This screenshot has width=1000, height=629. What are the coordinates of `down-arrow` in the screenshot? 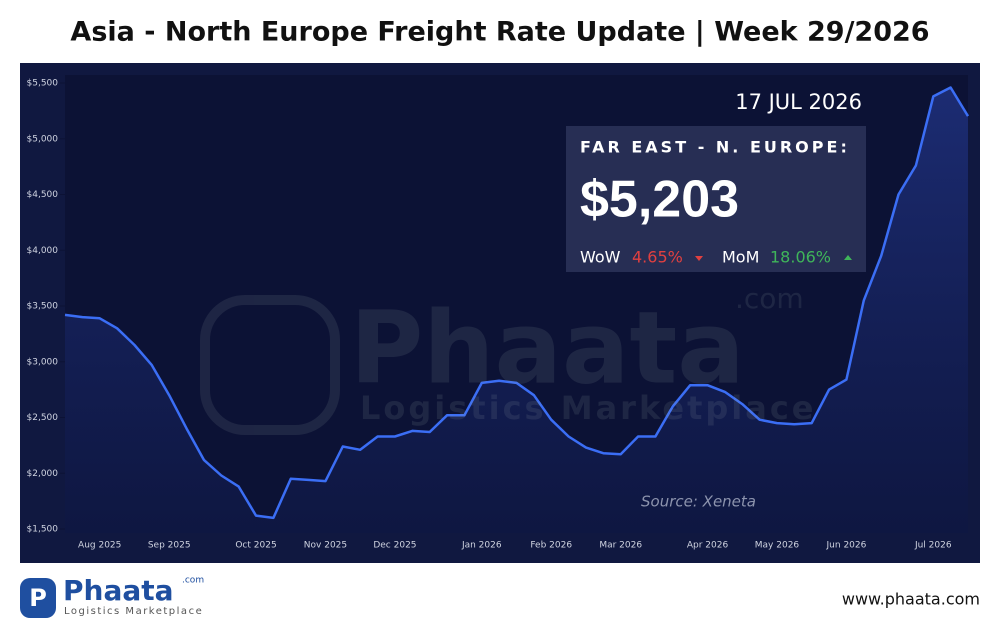 It's located at (699, 258).